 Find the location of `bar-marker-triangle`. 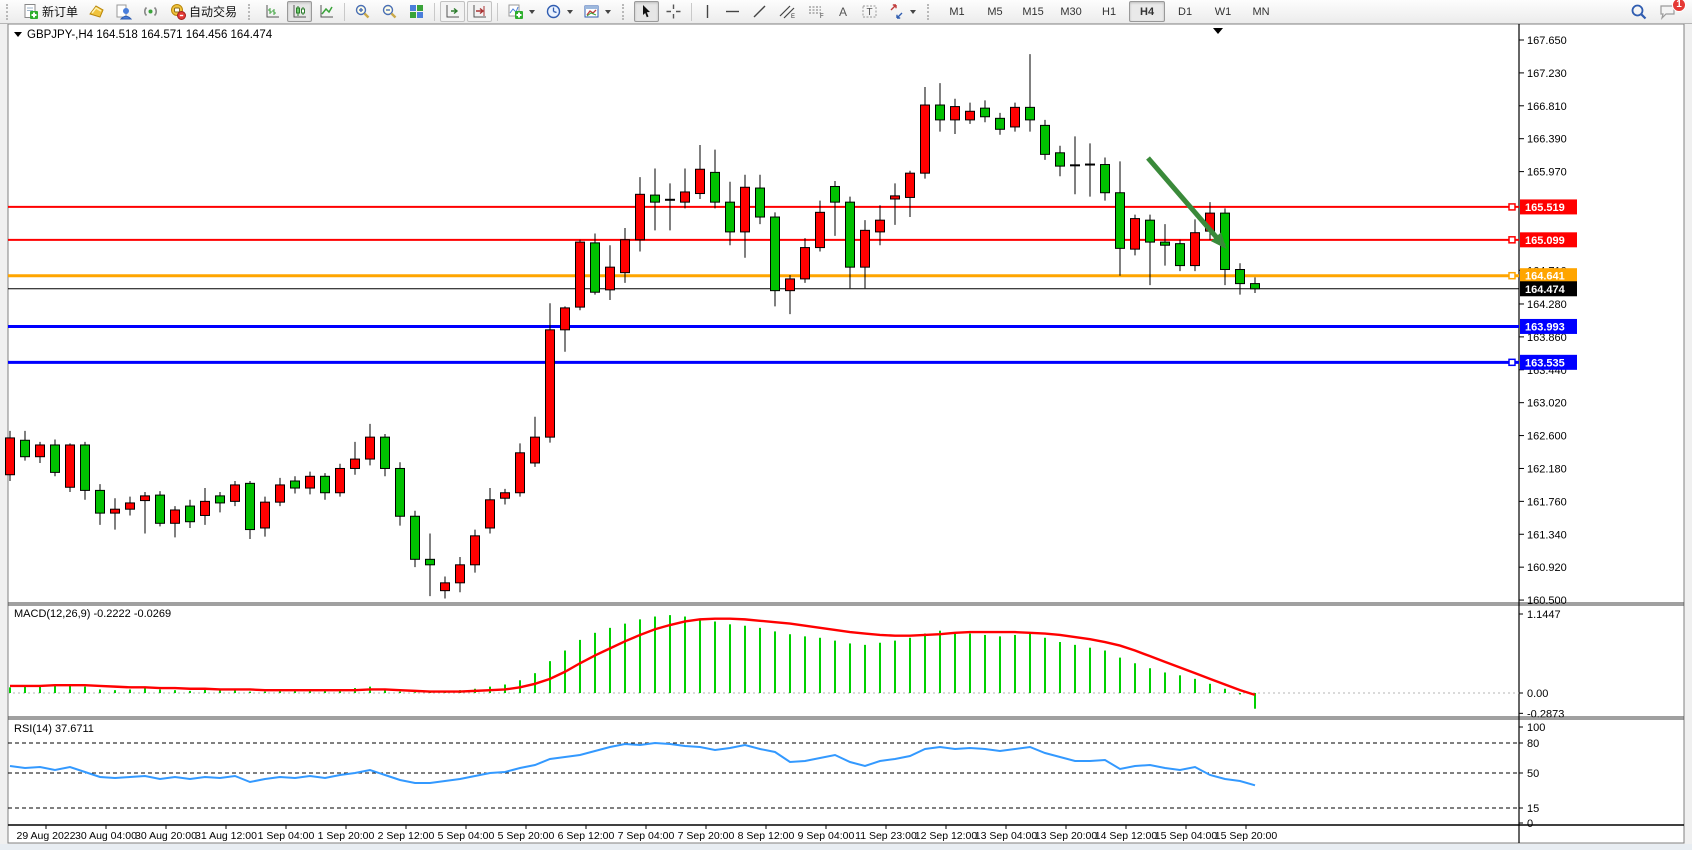

bar-marker-triangle is located at coordinates (1218, 31).